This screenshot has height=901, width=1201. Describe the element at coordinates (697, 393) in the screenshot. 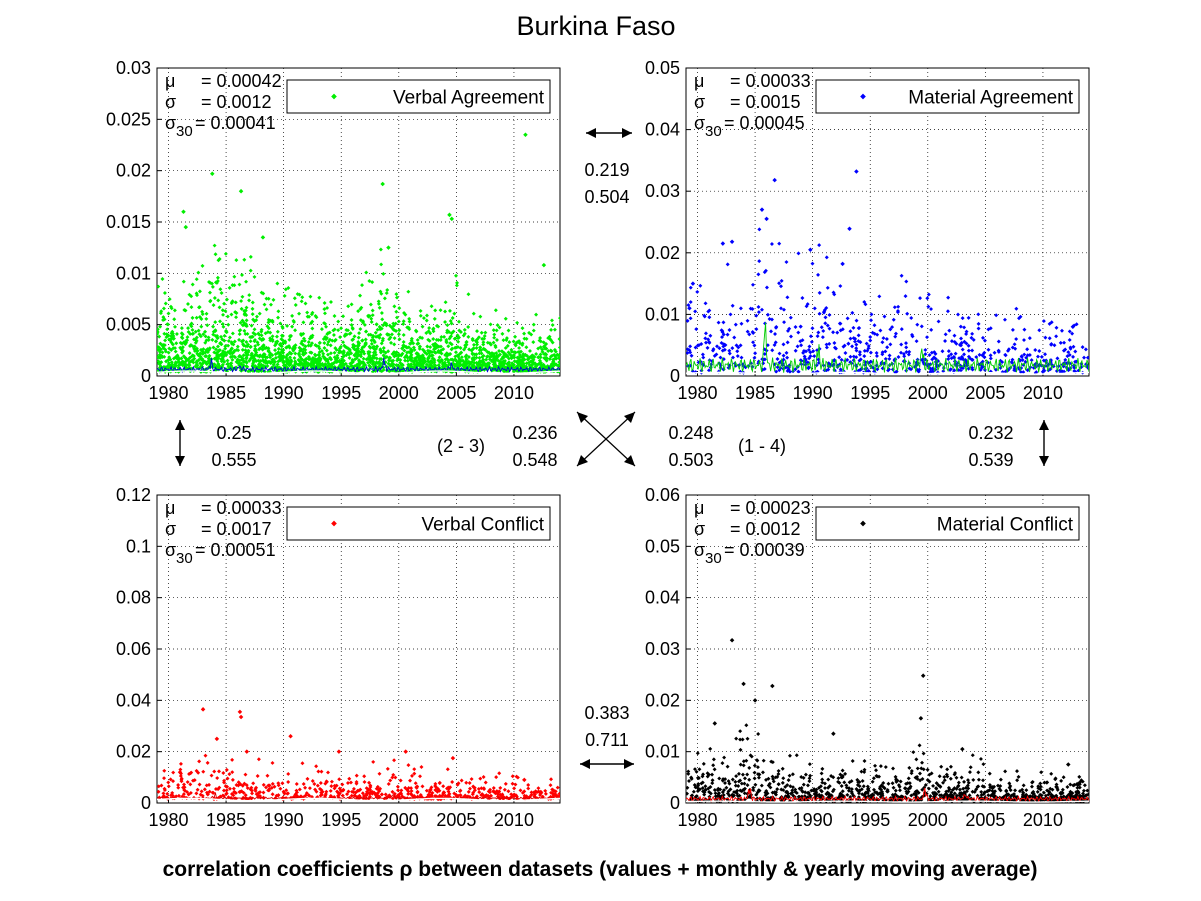

I see `x-tick-label: 1980` at that location.